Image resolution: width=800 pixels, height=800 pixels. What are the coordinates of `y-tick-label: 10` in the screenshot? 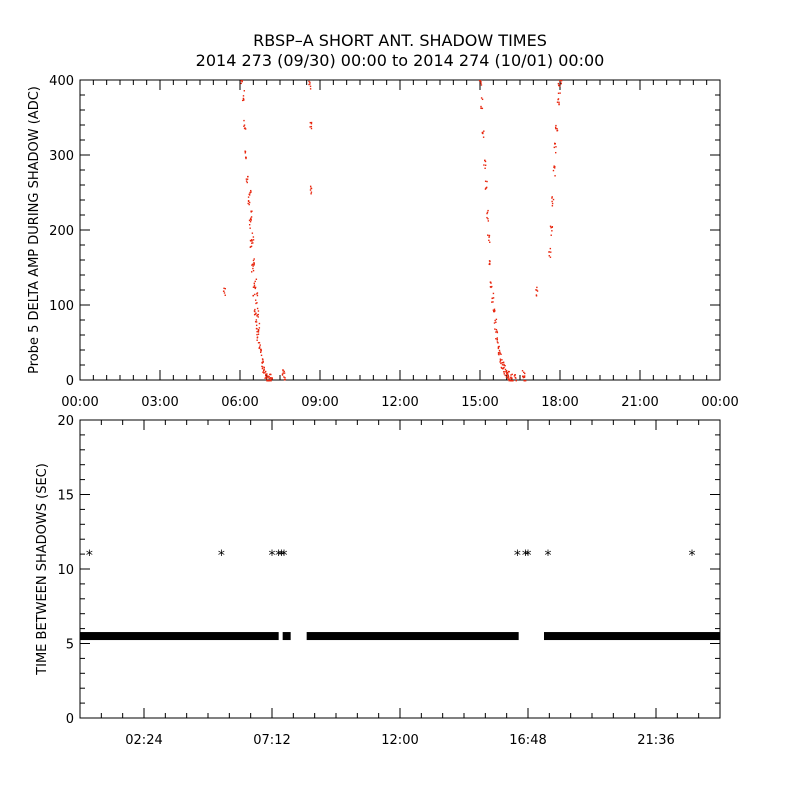 It's located at (65, 570).